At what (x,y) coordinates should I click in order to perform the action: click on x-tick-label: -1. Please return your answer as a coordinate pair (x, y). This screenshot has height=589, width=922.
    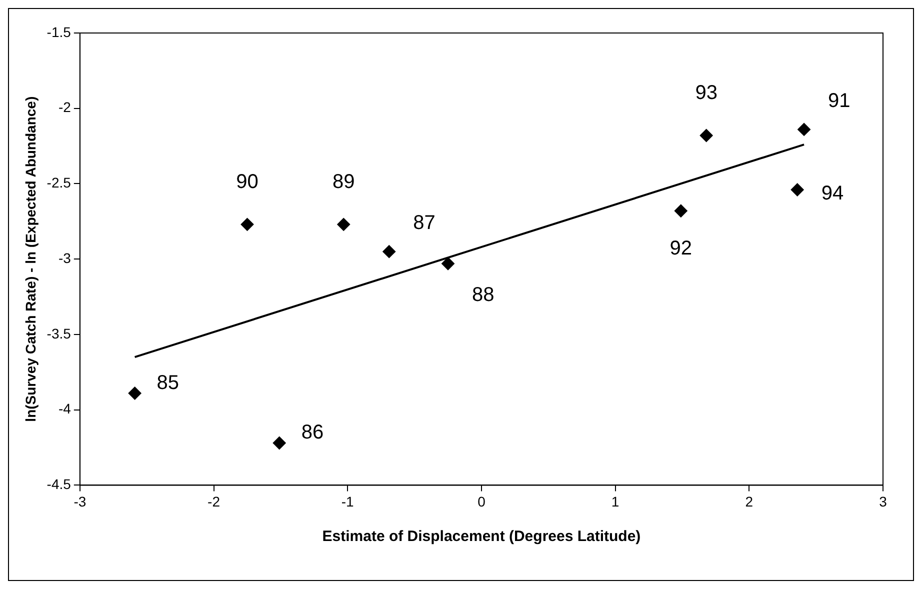
    Looking at the image, I should click on (347, 501).